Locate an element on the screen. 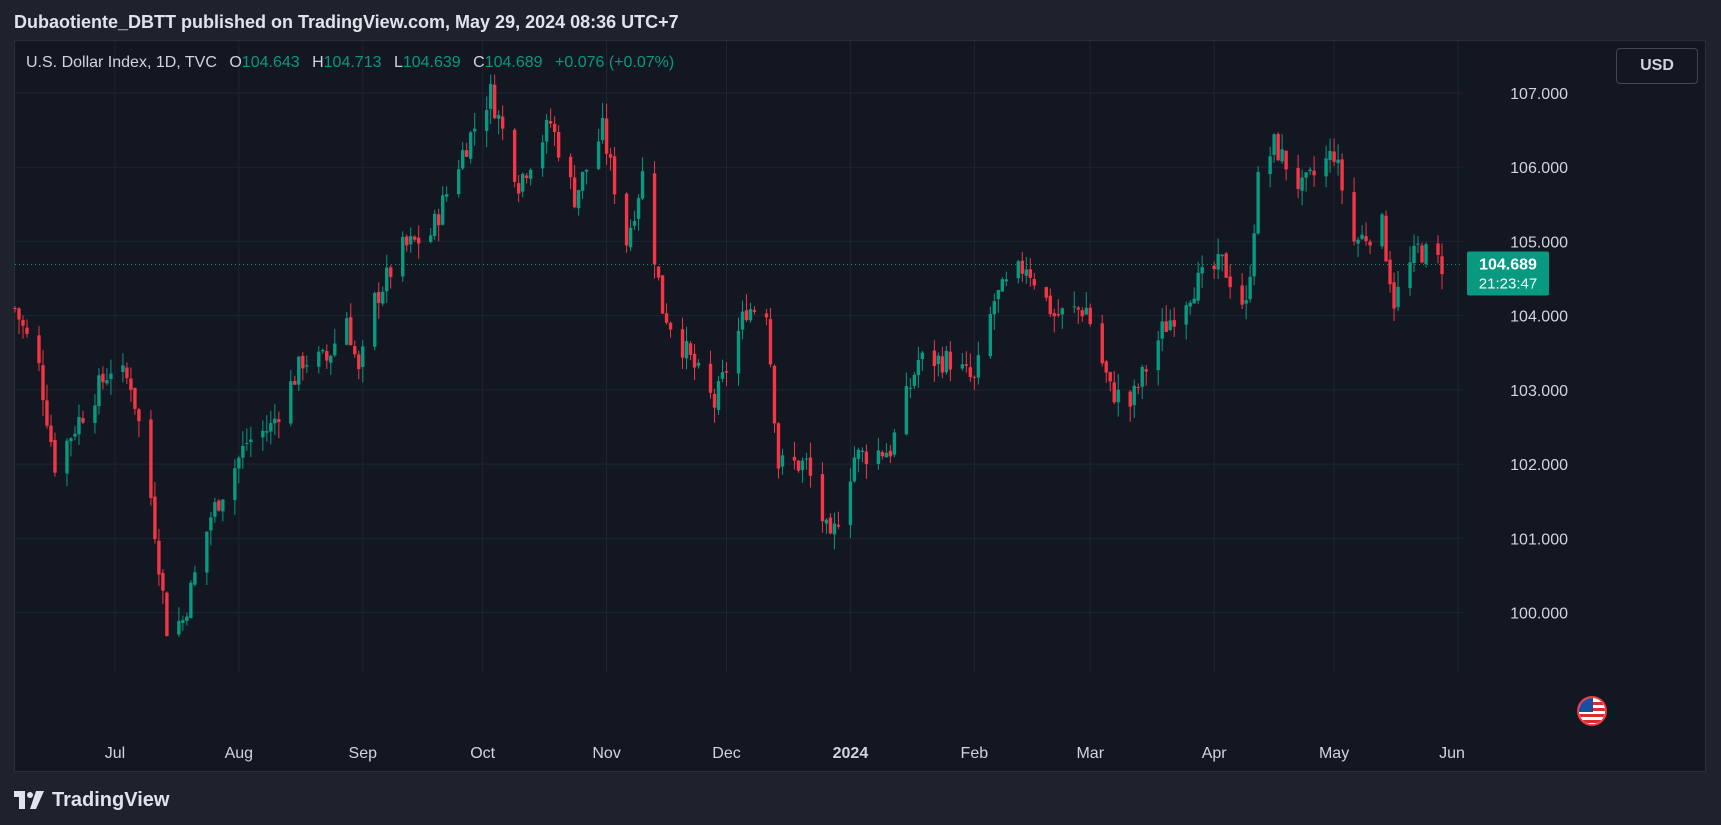  time-tick-label: Feb is located at coordinates (975, 753).